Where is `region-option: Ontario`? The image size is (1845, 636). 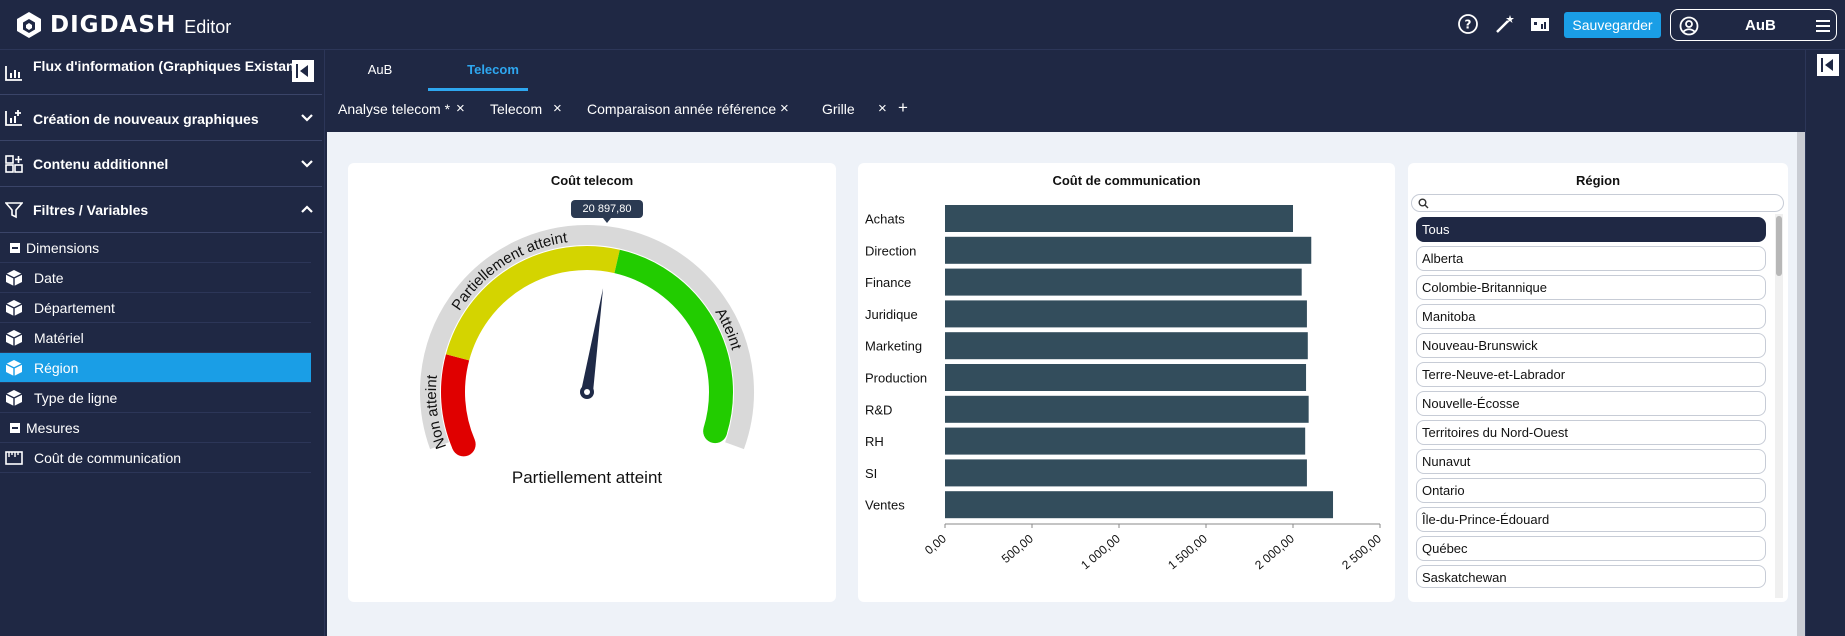
region-option: Ontario is located at coordinates (1591, 490).